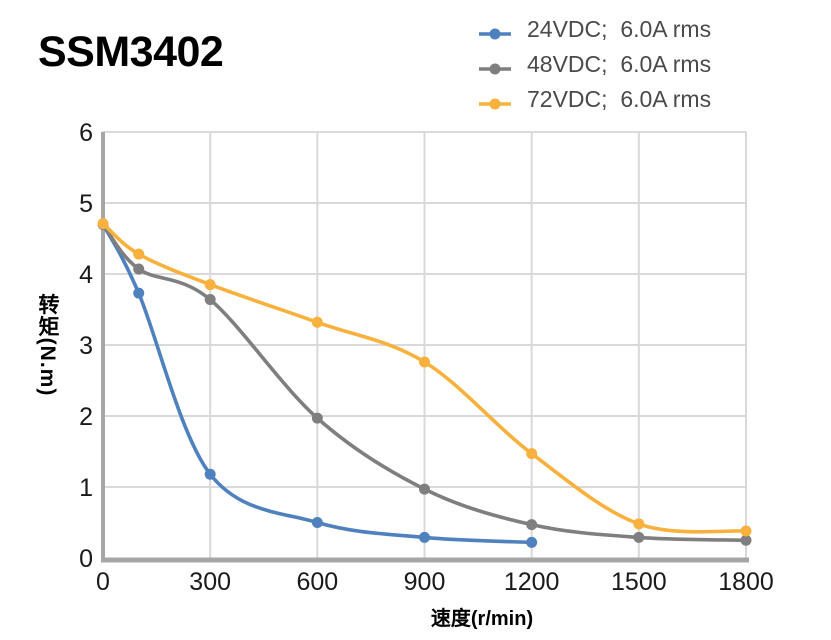  Describe the element at coordinates (317, 582) in the screenshot. I see `x-tick-label: 600` at that location.